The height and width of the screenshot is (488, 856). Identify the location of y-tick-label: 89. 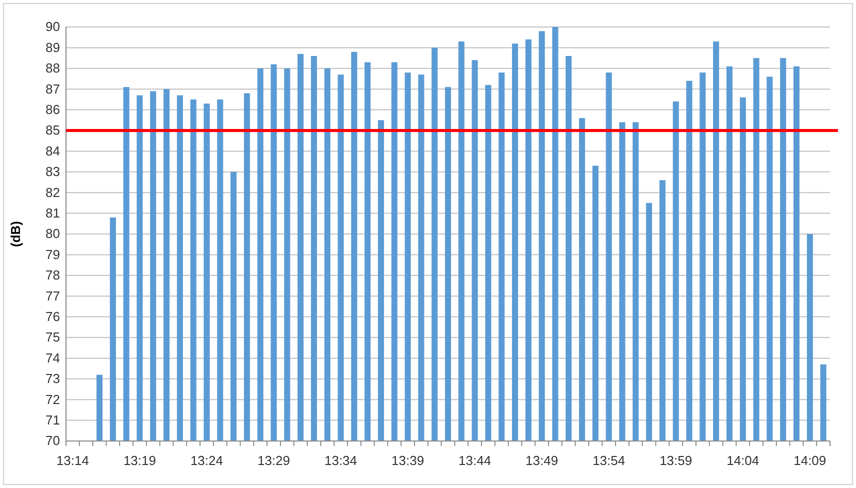
(53, 47).